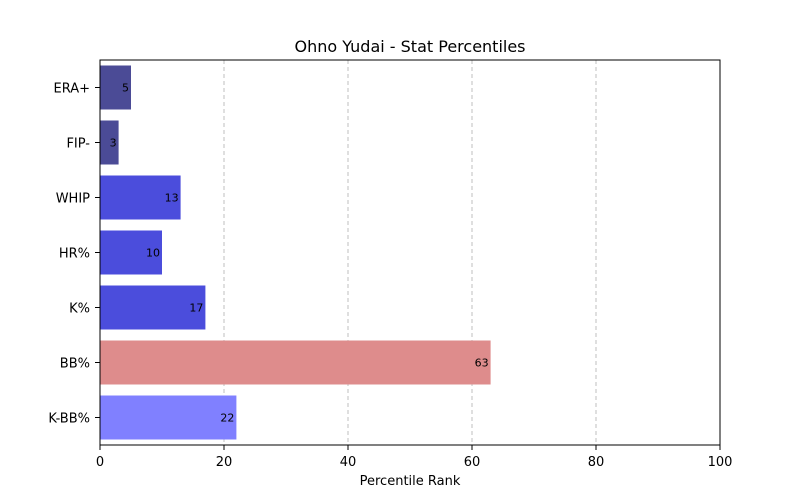  What do you see at coordinates (295, 362) in the screenshot?
I see `bar-bb-` at bounding box center [295, 362].